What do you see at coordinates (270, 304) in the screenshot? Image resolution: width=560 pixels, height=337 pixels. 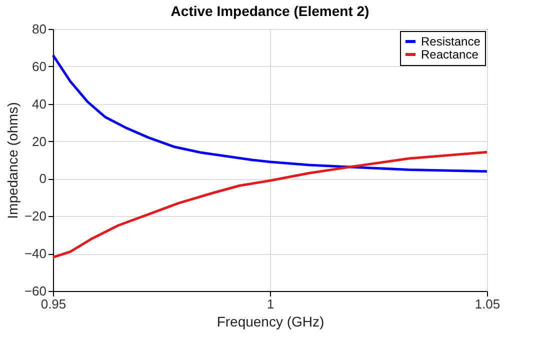 I see `x-tick-label: 1` at bounding box center [270, 304].